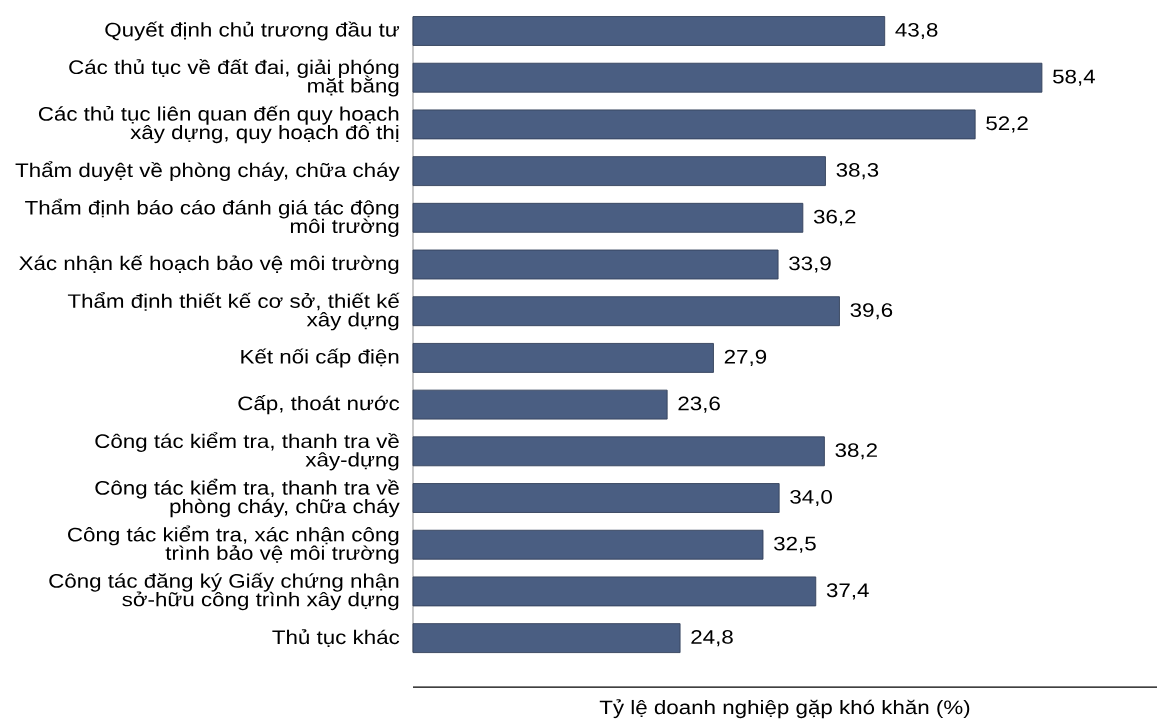  Describe the element at coordinates (1074, 77) in the screenshot. I see `data-label: 58,4` at that location.